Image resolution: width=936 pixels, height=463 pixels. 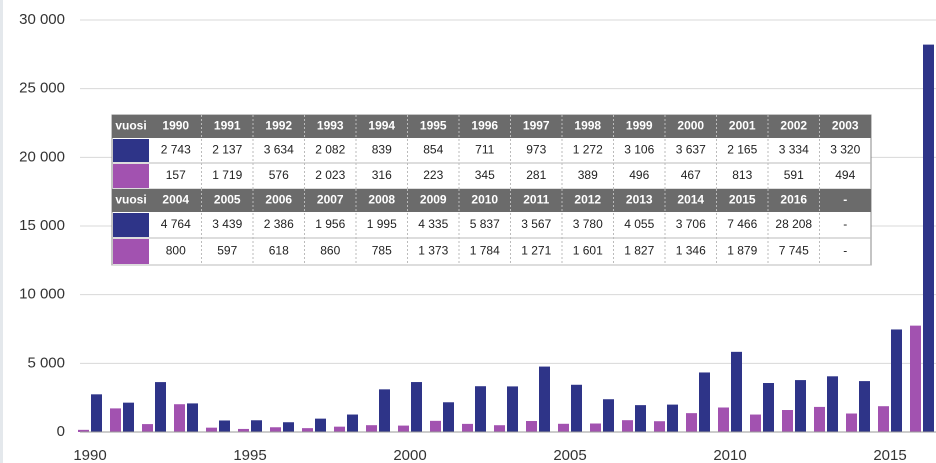 What do you see at coordinates (536, 126) in the screenshot?
I see `table-year: 1997` at bounding box center [536, 126].